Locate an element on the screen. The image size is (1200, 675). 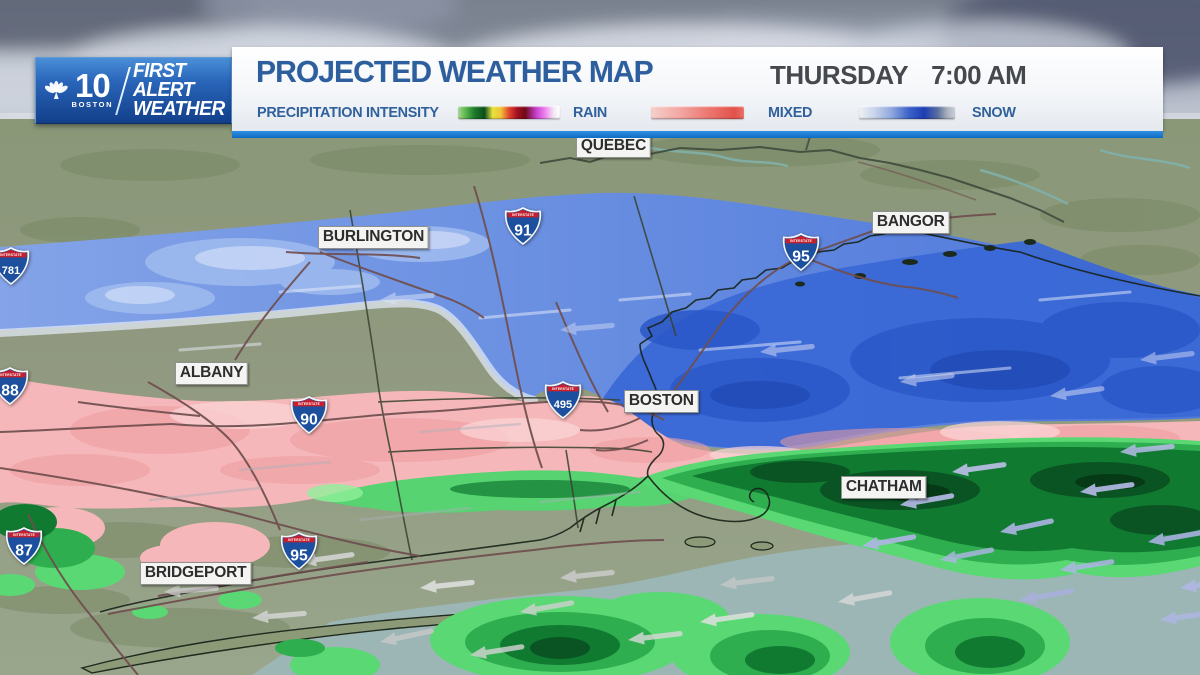
precip-intensity-label: PRECIPITATION INTENSITY is located at coordinates (348, 112).